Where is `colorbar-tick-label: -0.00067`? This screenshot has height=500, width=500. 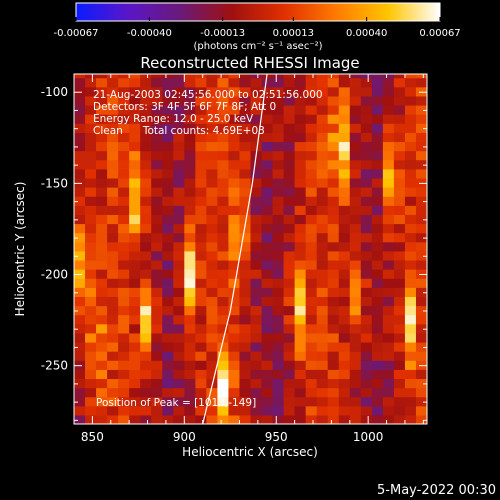 colorbar-tick-label: -0.00067 is located at coordinates (76, 33).